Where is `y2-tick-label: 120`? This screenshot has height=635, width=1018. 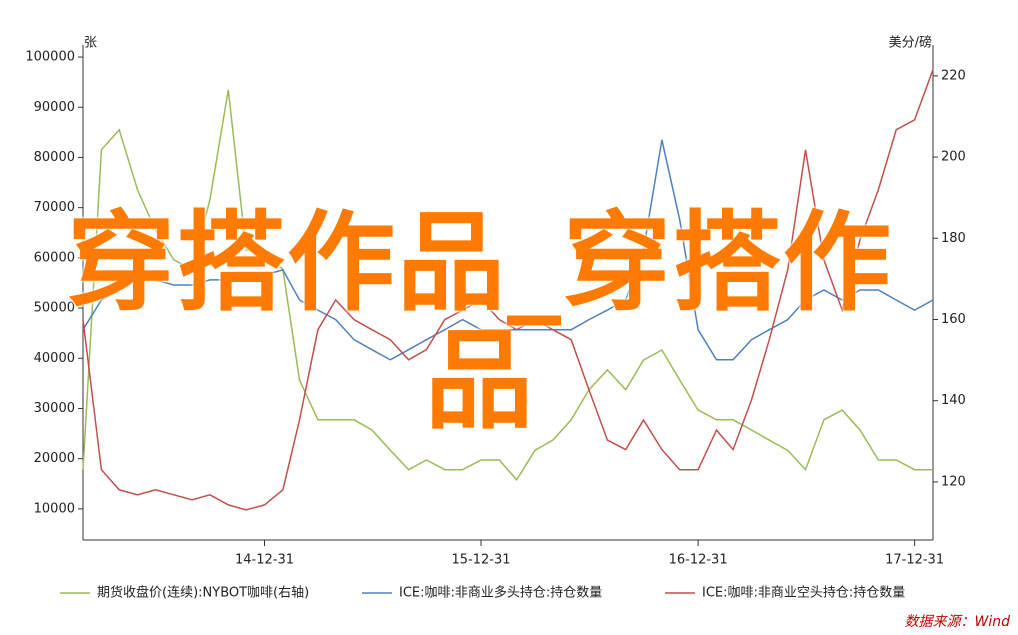 y2-tick-label: 120 is located at coordinates (953, 481).